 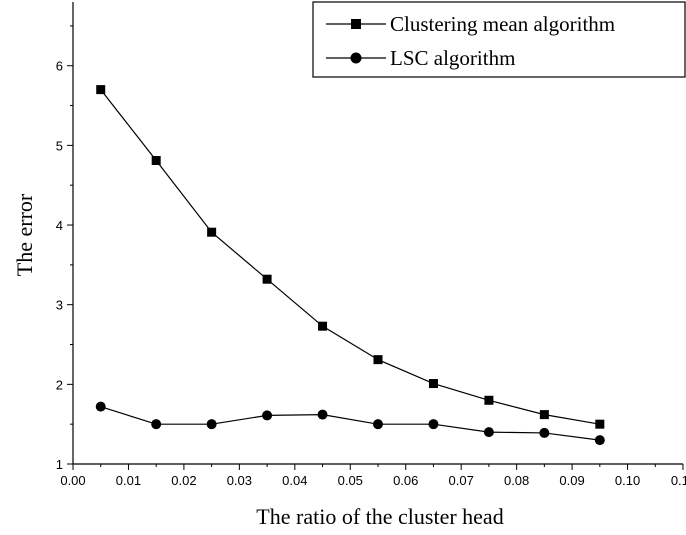 I want to click on x-tick-label: 0.08, so click(x=516, y=480).